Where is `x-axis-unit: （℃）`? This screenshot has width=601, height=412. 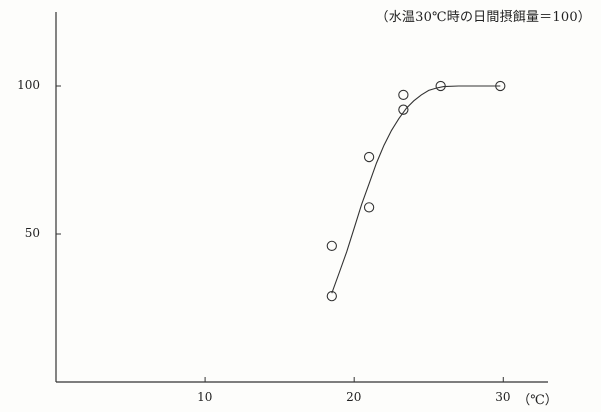 x-axis-unit: （℃） is located at coordinates (537, 400).